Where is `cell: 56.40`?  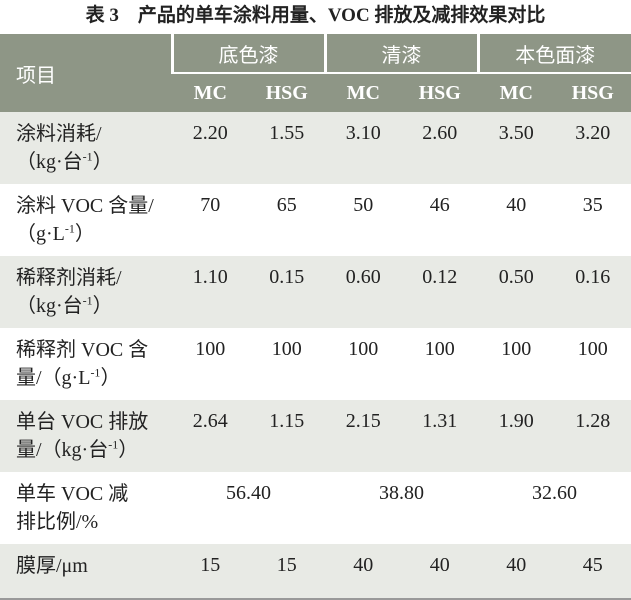
cell: 56.40 is located at coordinates (248, 508).